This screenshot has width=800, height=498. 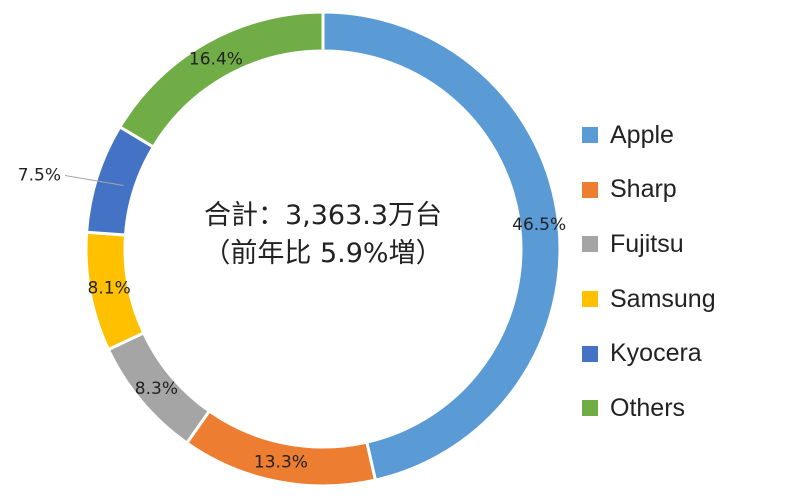 What do you see at coordinates (663, 298) in the screenshot?
I see `legend-label: Samsung` at bounding box center [663, 298].